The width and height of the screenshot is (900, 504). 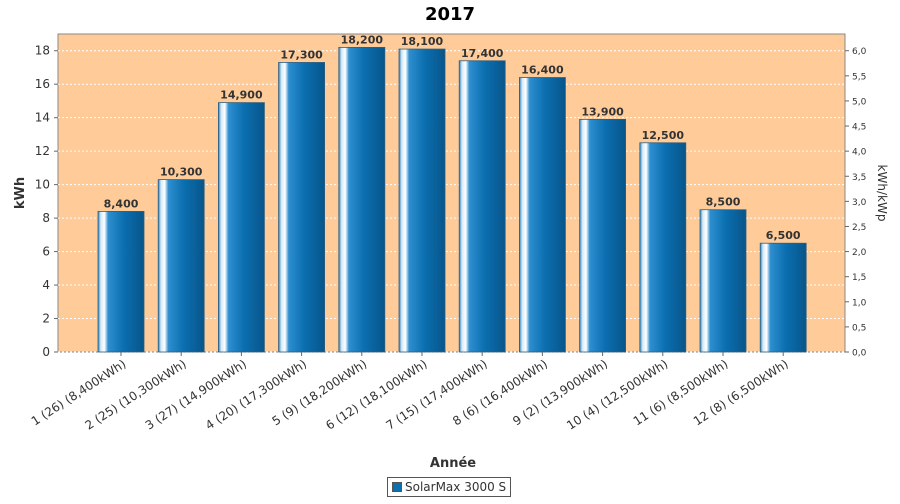 What do you see at coordinates (241, 95) in the screenshot?
I see `data-label: 14,900` at bounding box center [241, 95].